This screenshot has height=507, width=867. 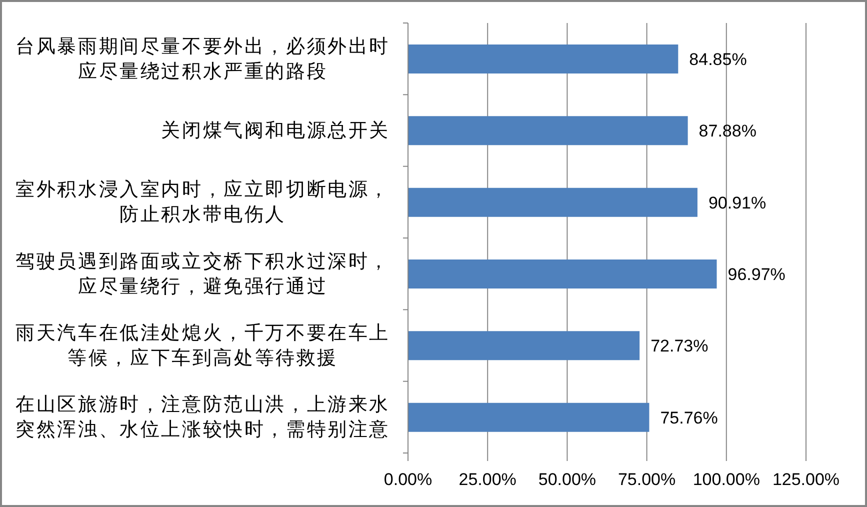 I want to click on data-label: 96.97%, so click(x=757, y=274).